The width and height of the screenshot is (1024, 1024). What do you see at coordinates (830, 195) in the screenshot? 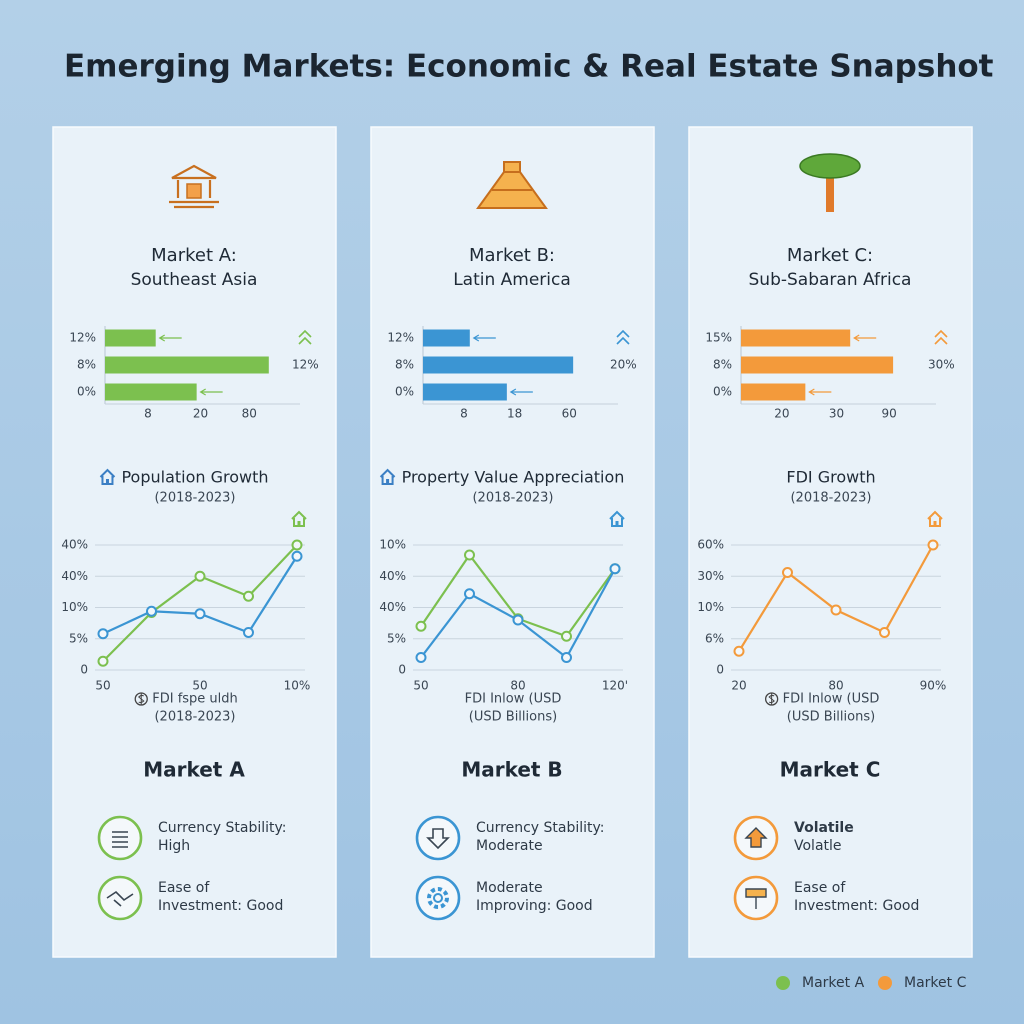
I see `tree-trunk` at bounding box center [830, 195].